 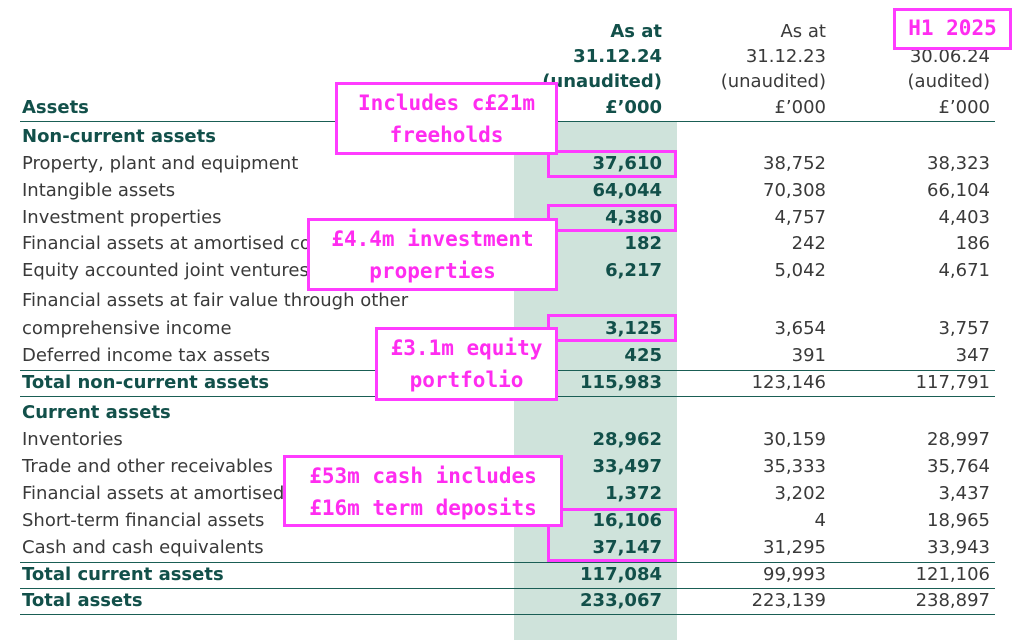 What do you see at coordinates (96, 412) in the screenshot?
I see `row-label: Current assets` at bounding box center [96, 412].